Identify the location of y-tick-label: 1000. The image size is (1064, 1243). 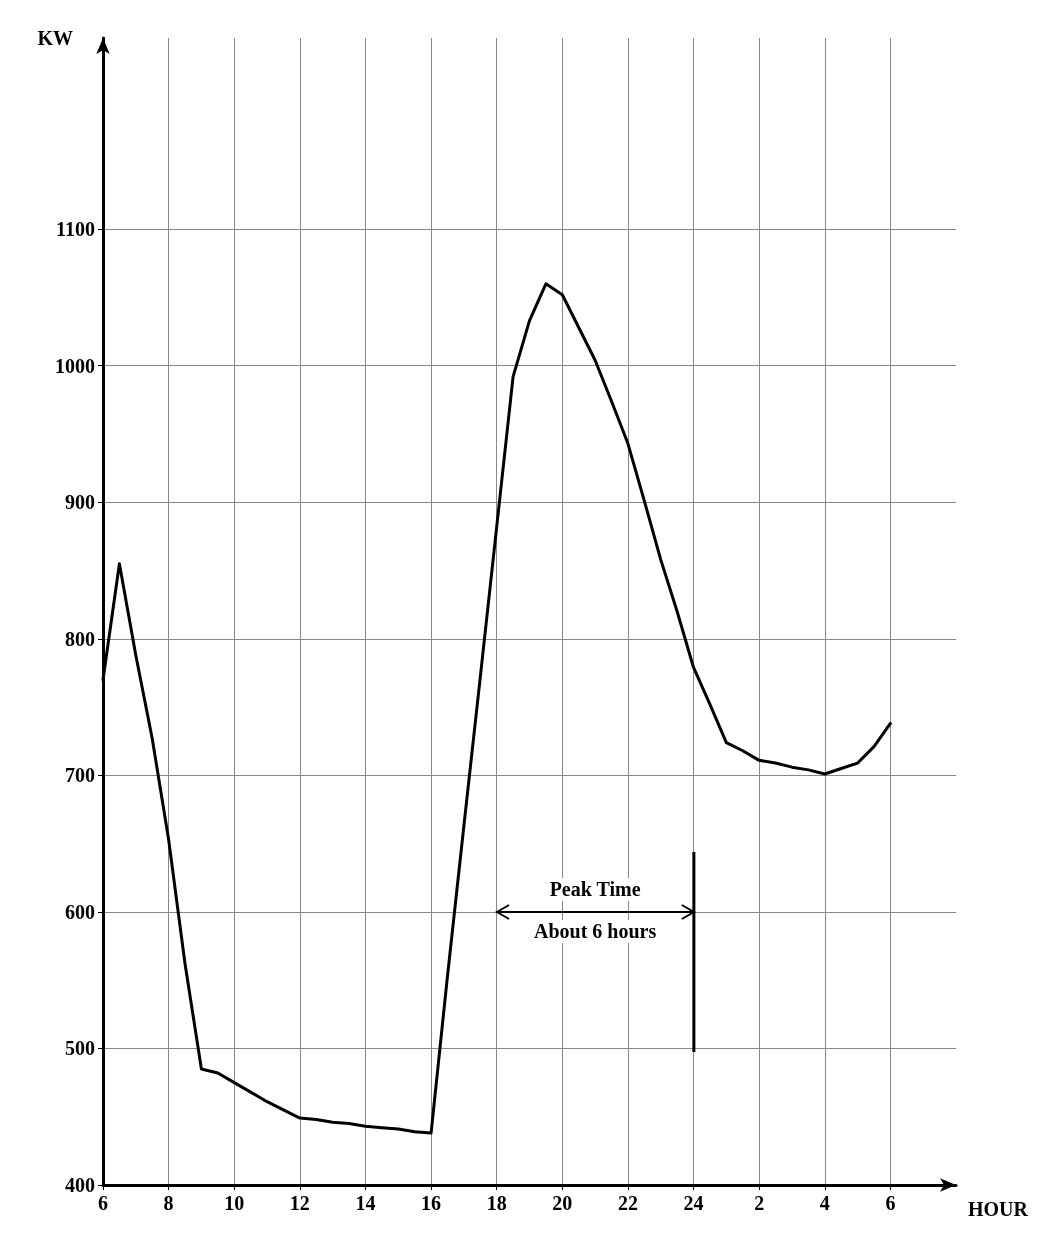
(75, 365).